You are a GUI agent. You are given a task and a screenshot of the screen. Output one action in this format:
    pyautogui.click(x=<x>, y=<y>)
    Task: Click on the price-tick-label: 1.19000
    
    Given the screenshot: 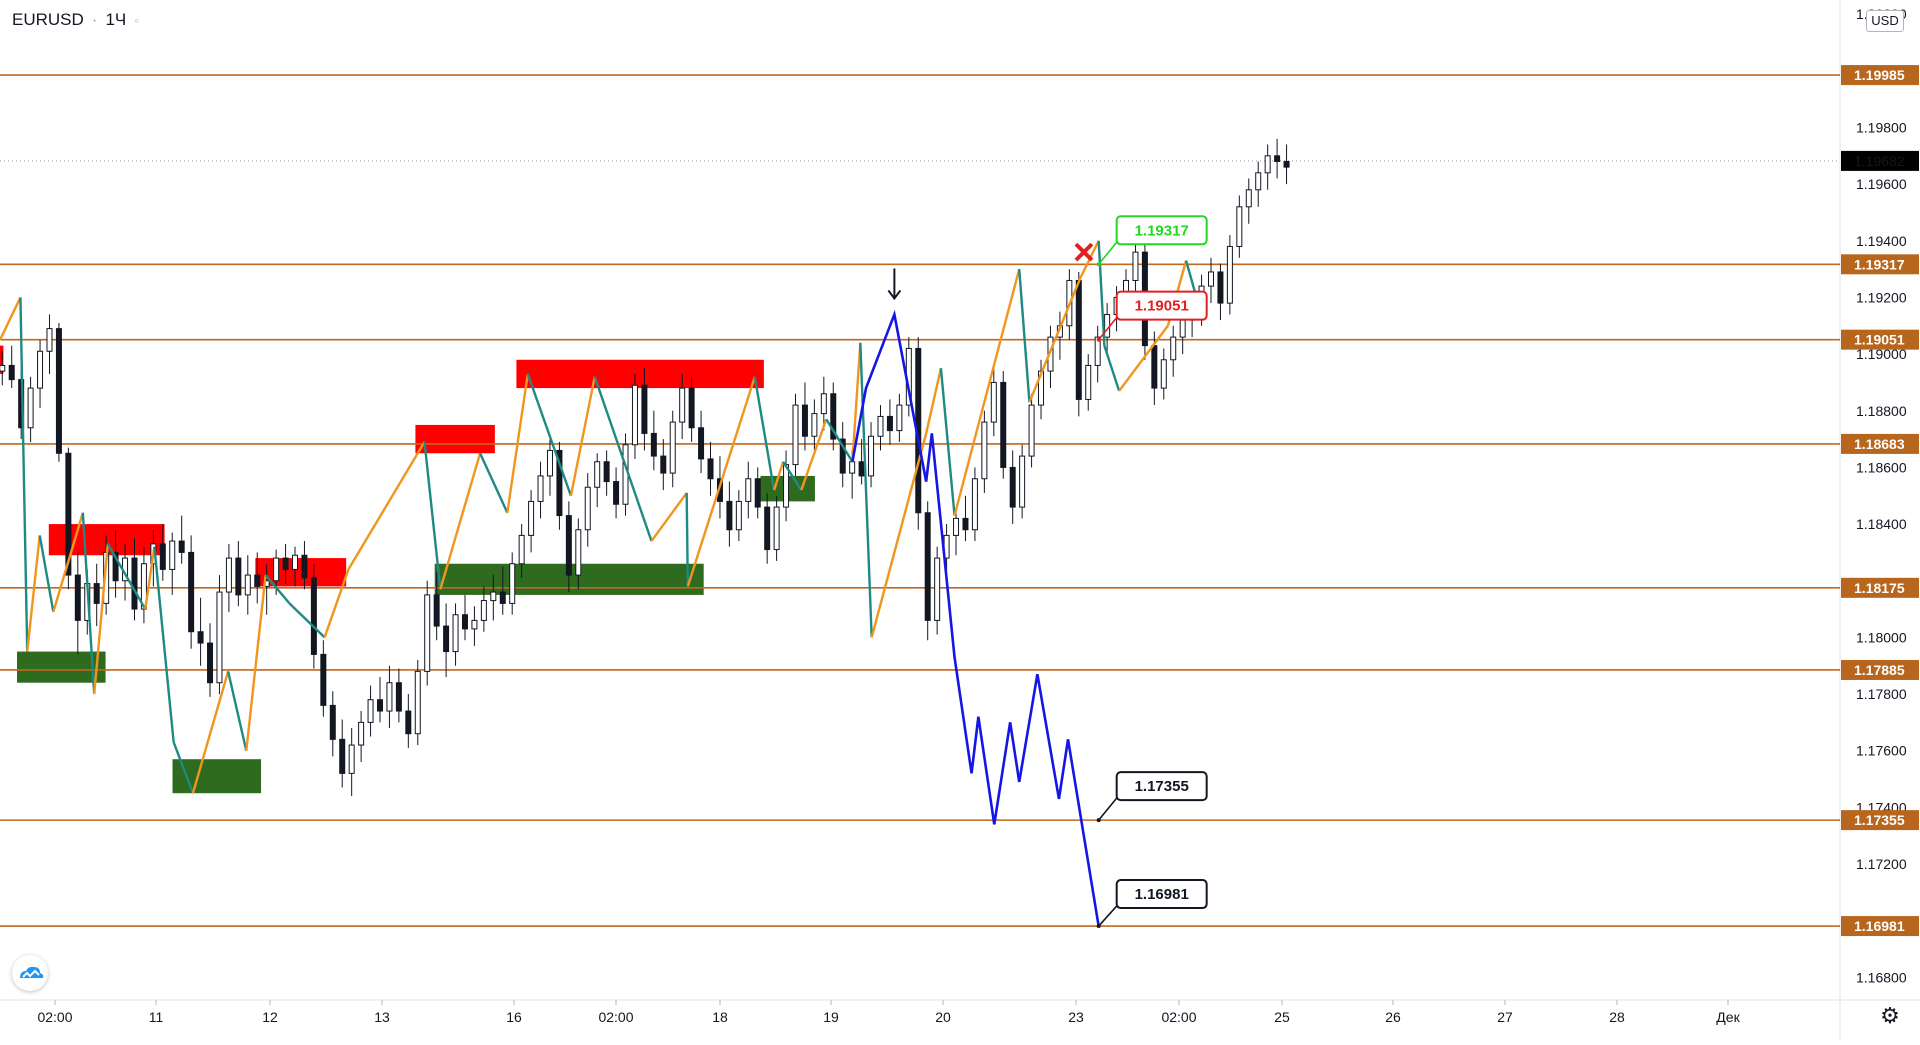 What is the action you would take?
    pyautogui.click(x=1881, y=354)
    